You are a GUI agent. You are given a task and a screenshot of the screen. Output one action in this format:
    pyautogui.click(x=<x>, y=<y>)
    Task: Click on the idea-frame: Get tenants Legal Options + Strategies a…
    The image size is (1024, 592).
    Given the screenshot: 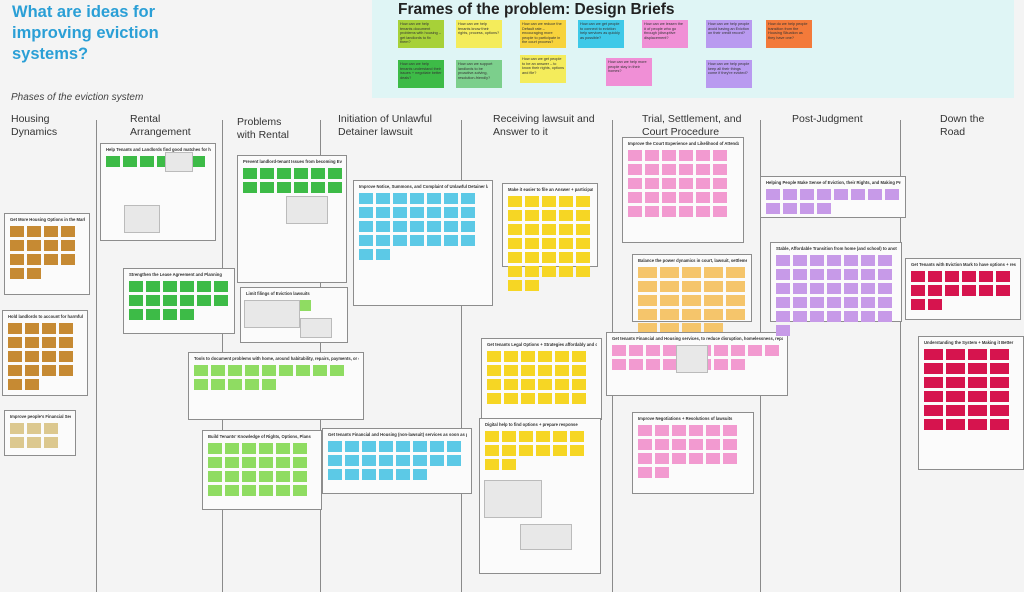 What is the action you would take?
    pyautogui.click(x=541, y=379)
    